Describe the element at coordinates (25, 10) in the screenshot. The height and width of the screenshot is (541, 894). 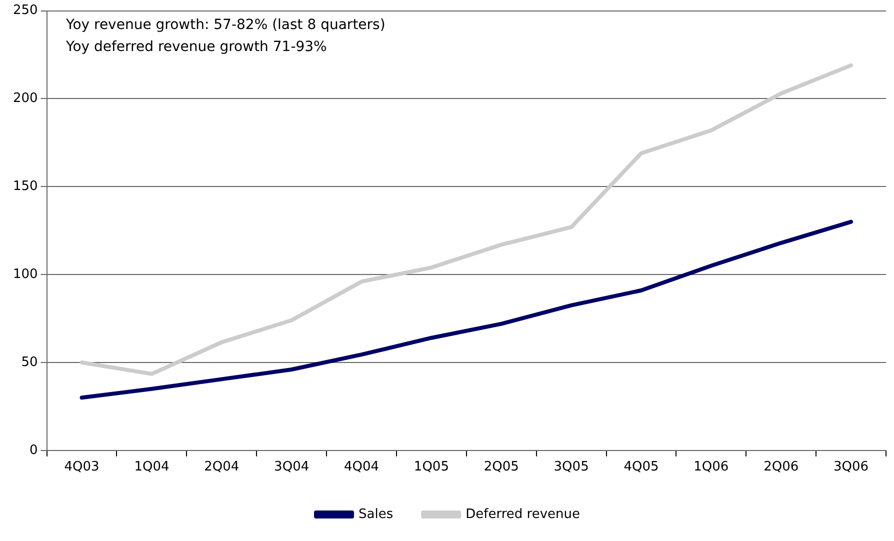
I see `y-tick-label: 250` at that location.